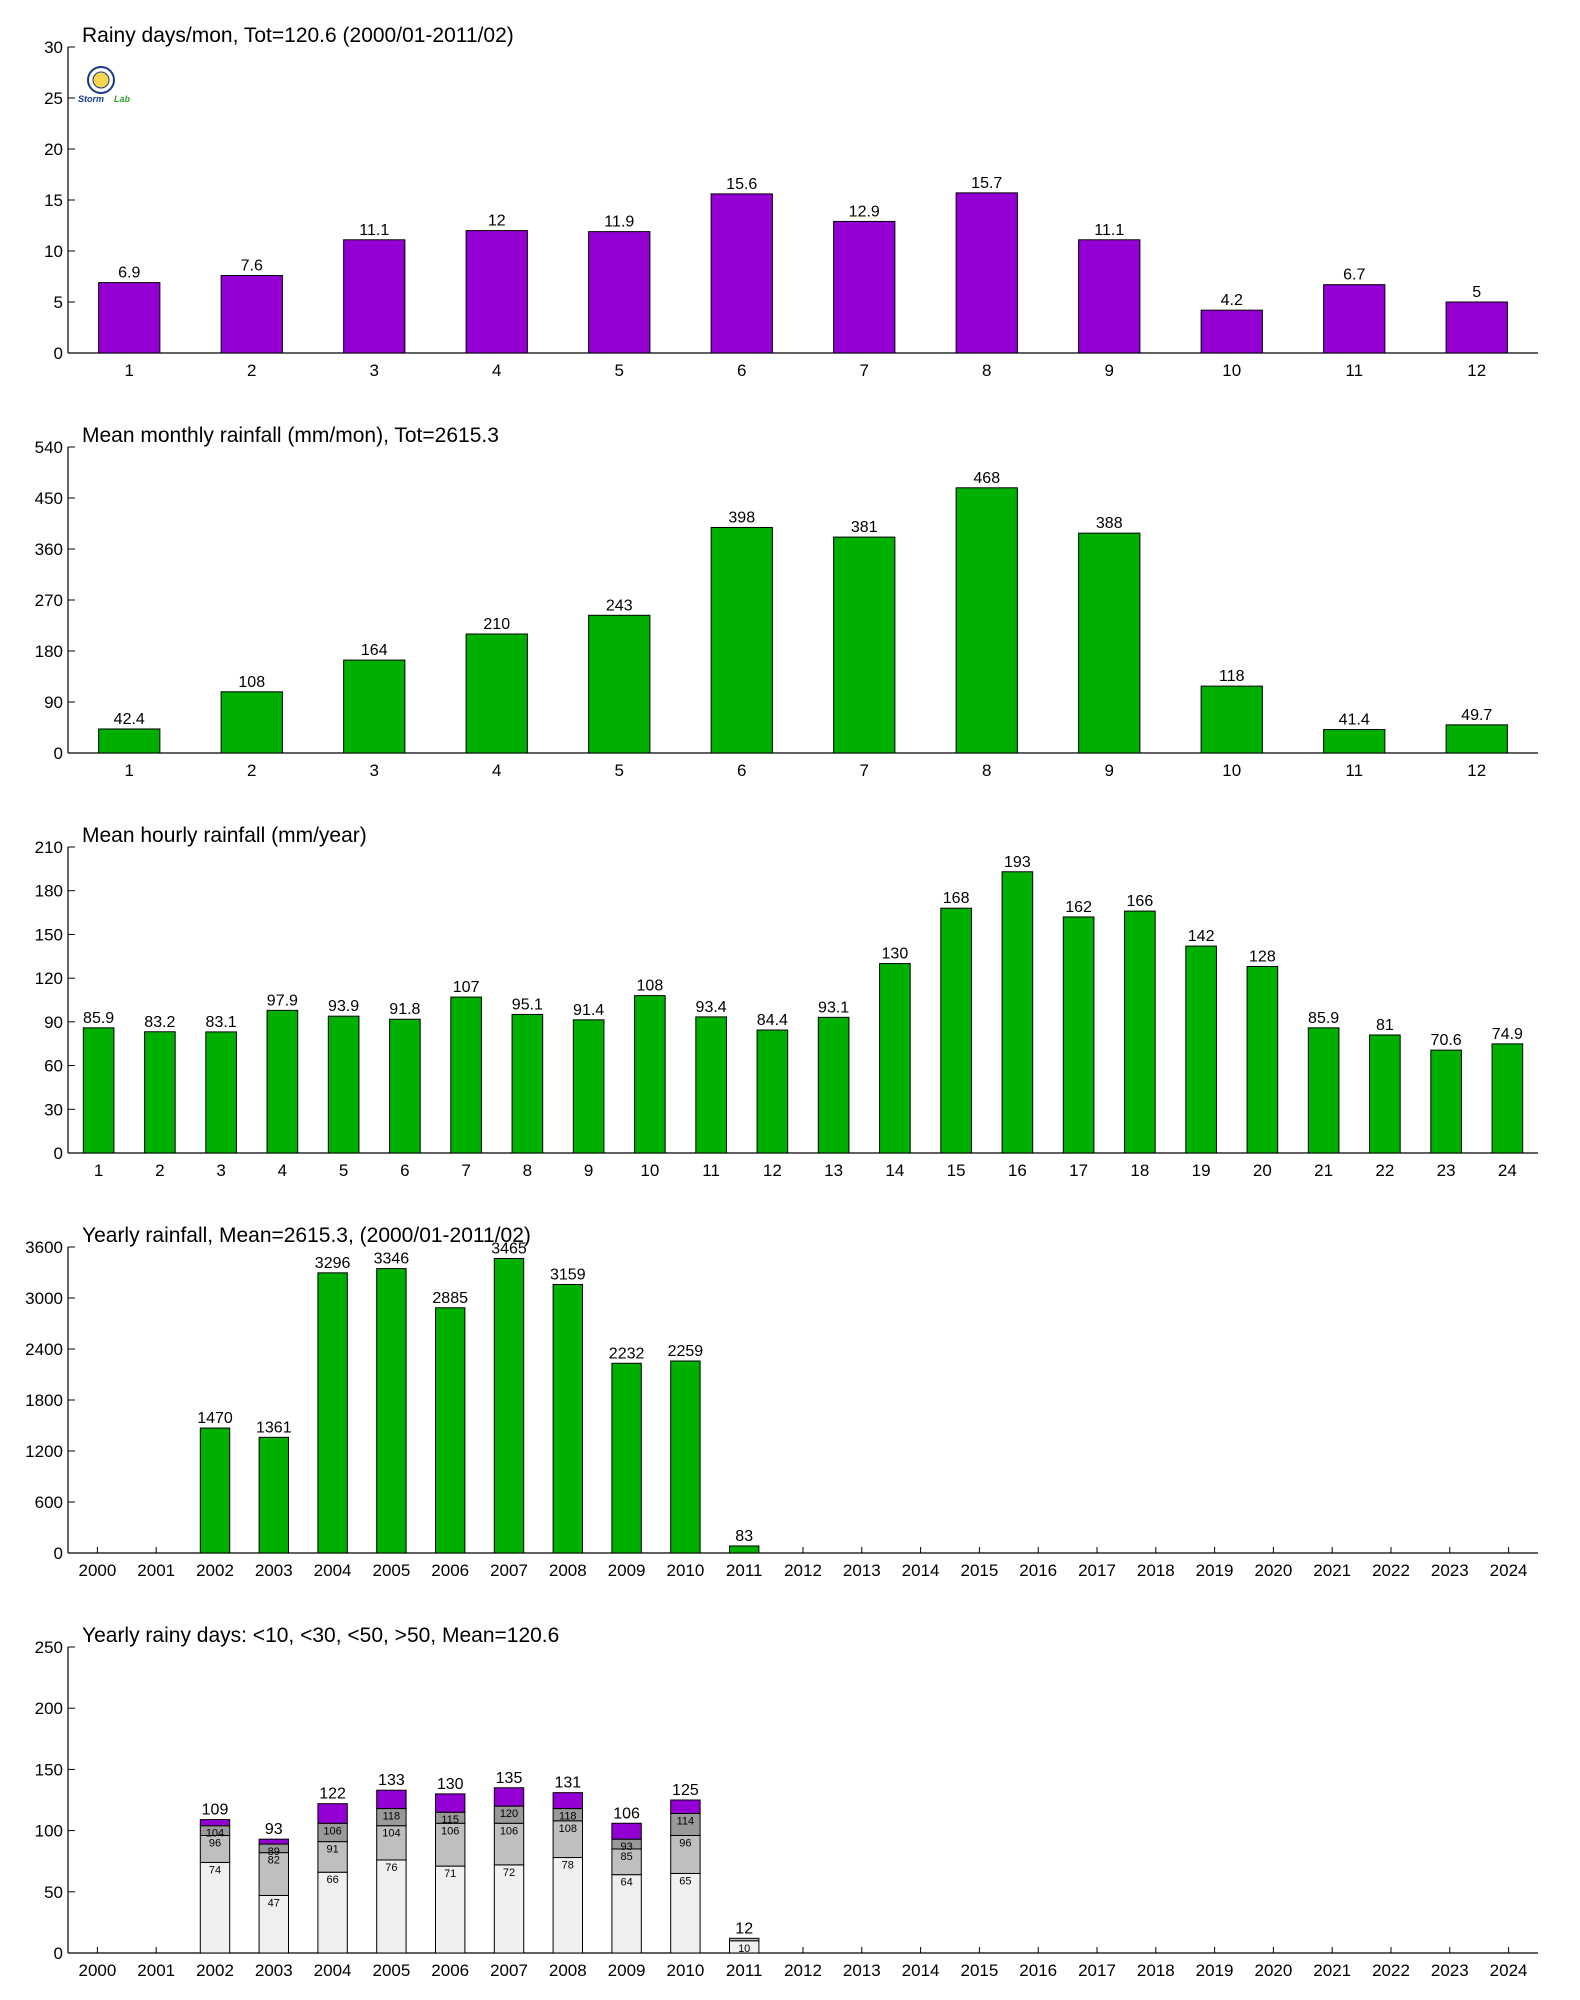 Image resolution: width=1580 pixels, height=2000 pixels. I want to click on bar-value-label: 108, so click(251, 682).